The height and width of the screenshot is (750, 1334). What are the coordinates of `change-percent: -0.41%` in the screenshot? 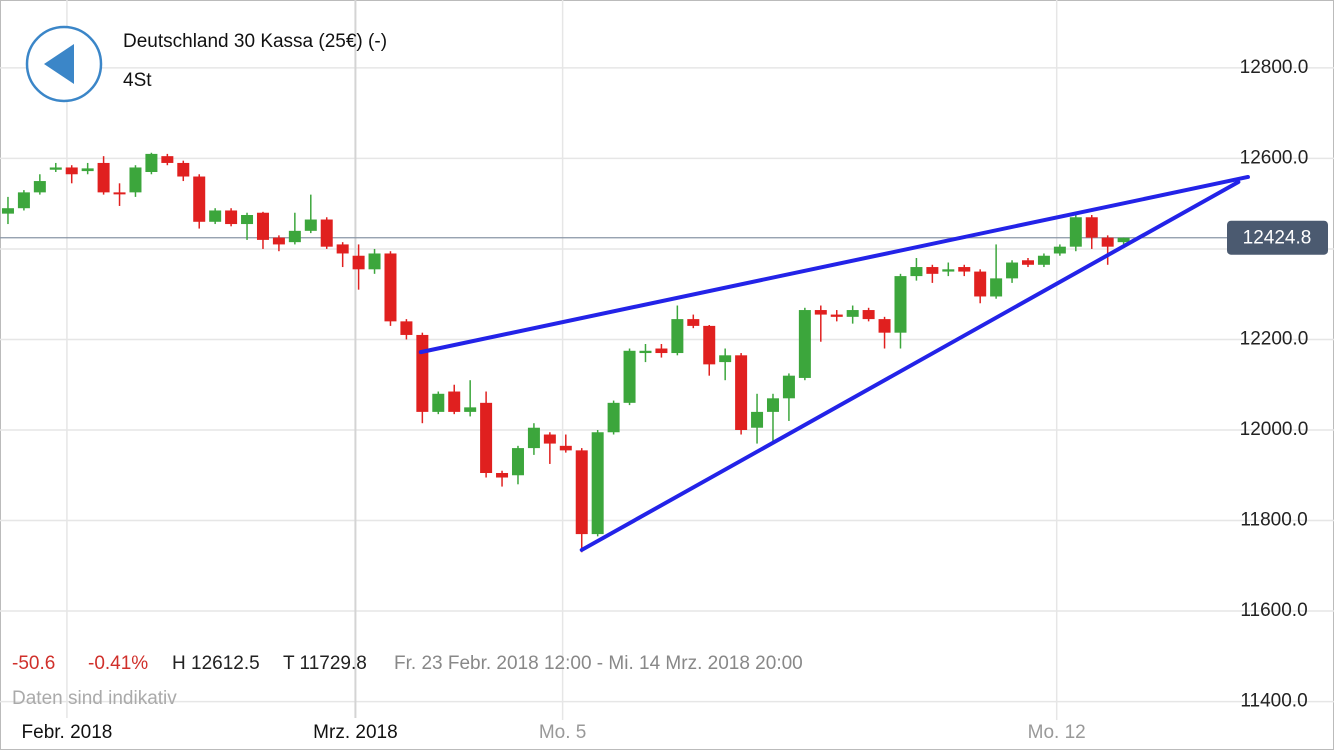 It's located at (118, 663).